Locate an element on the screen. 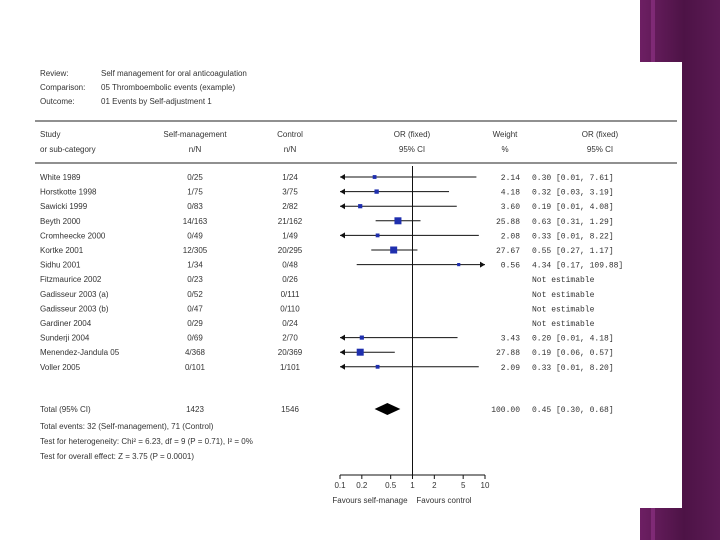 Image resolution: width=720 pixels, height=540 pixels. col-study-2: or sub-category is located at coordinates (68, 149).